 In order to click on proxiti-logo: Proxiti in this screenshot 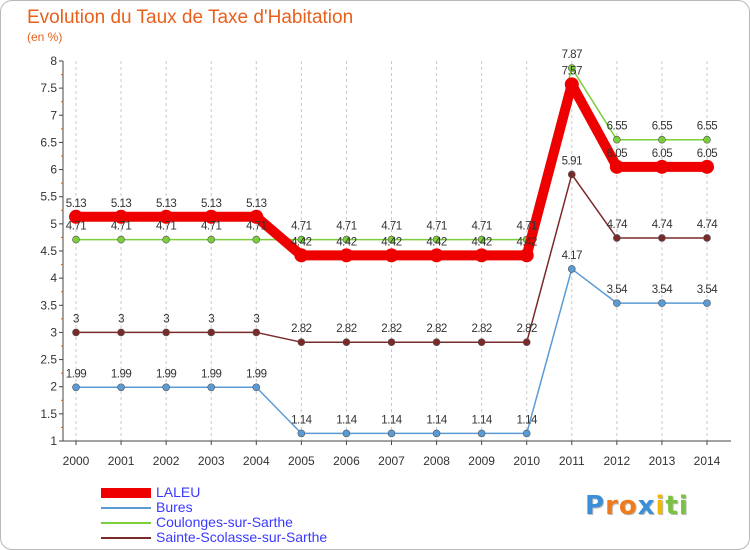, I will do `click(637, 506)`.